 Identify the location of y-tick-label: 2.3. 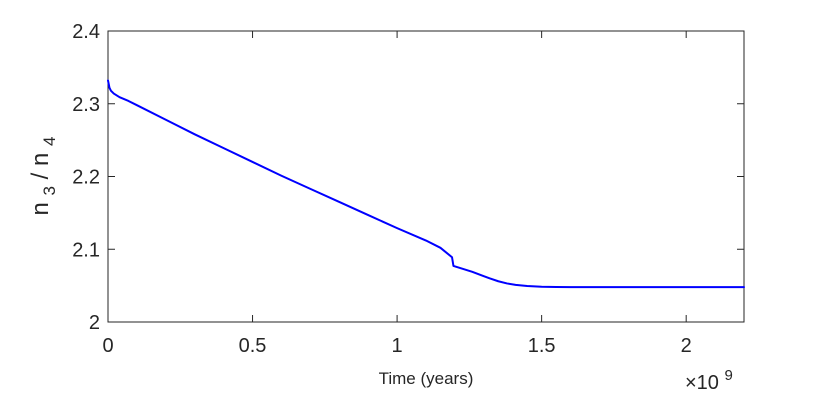
(86, 105).